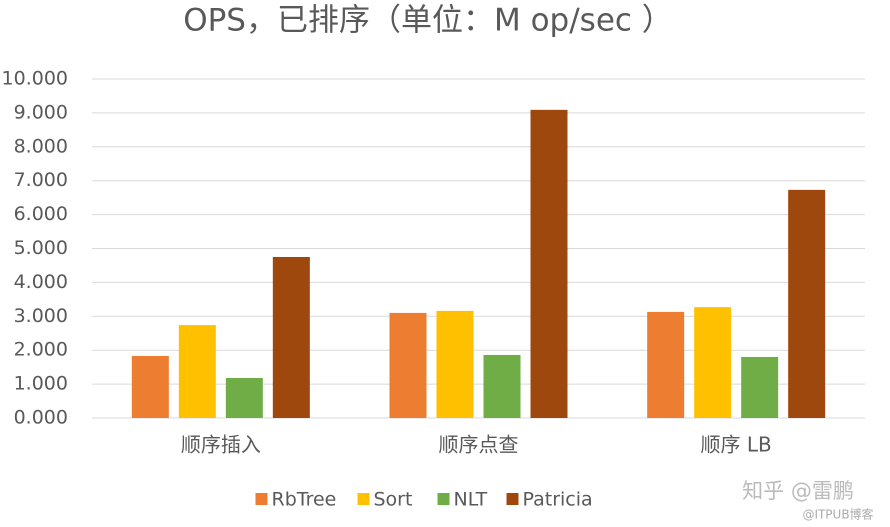 The image size is (890, 527). What do you see at coordinates (837, 514) in the screenshot?
I see `watermark: @ITPUB博客` at bounding box center [837, 514].